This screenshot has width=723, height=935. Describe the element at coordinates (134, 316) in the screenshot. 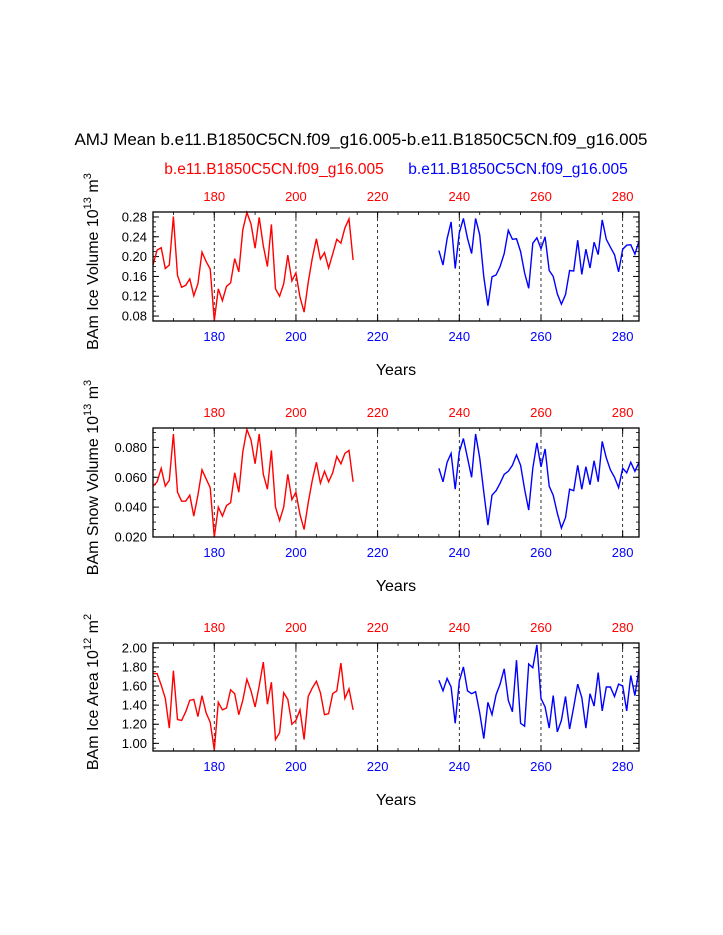

I see `y-tick-label: 0.08` at that location.